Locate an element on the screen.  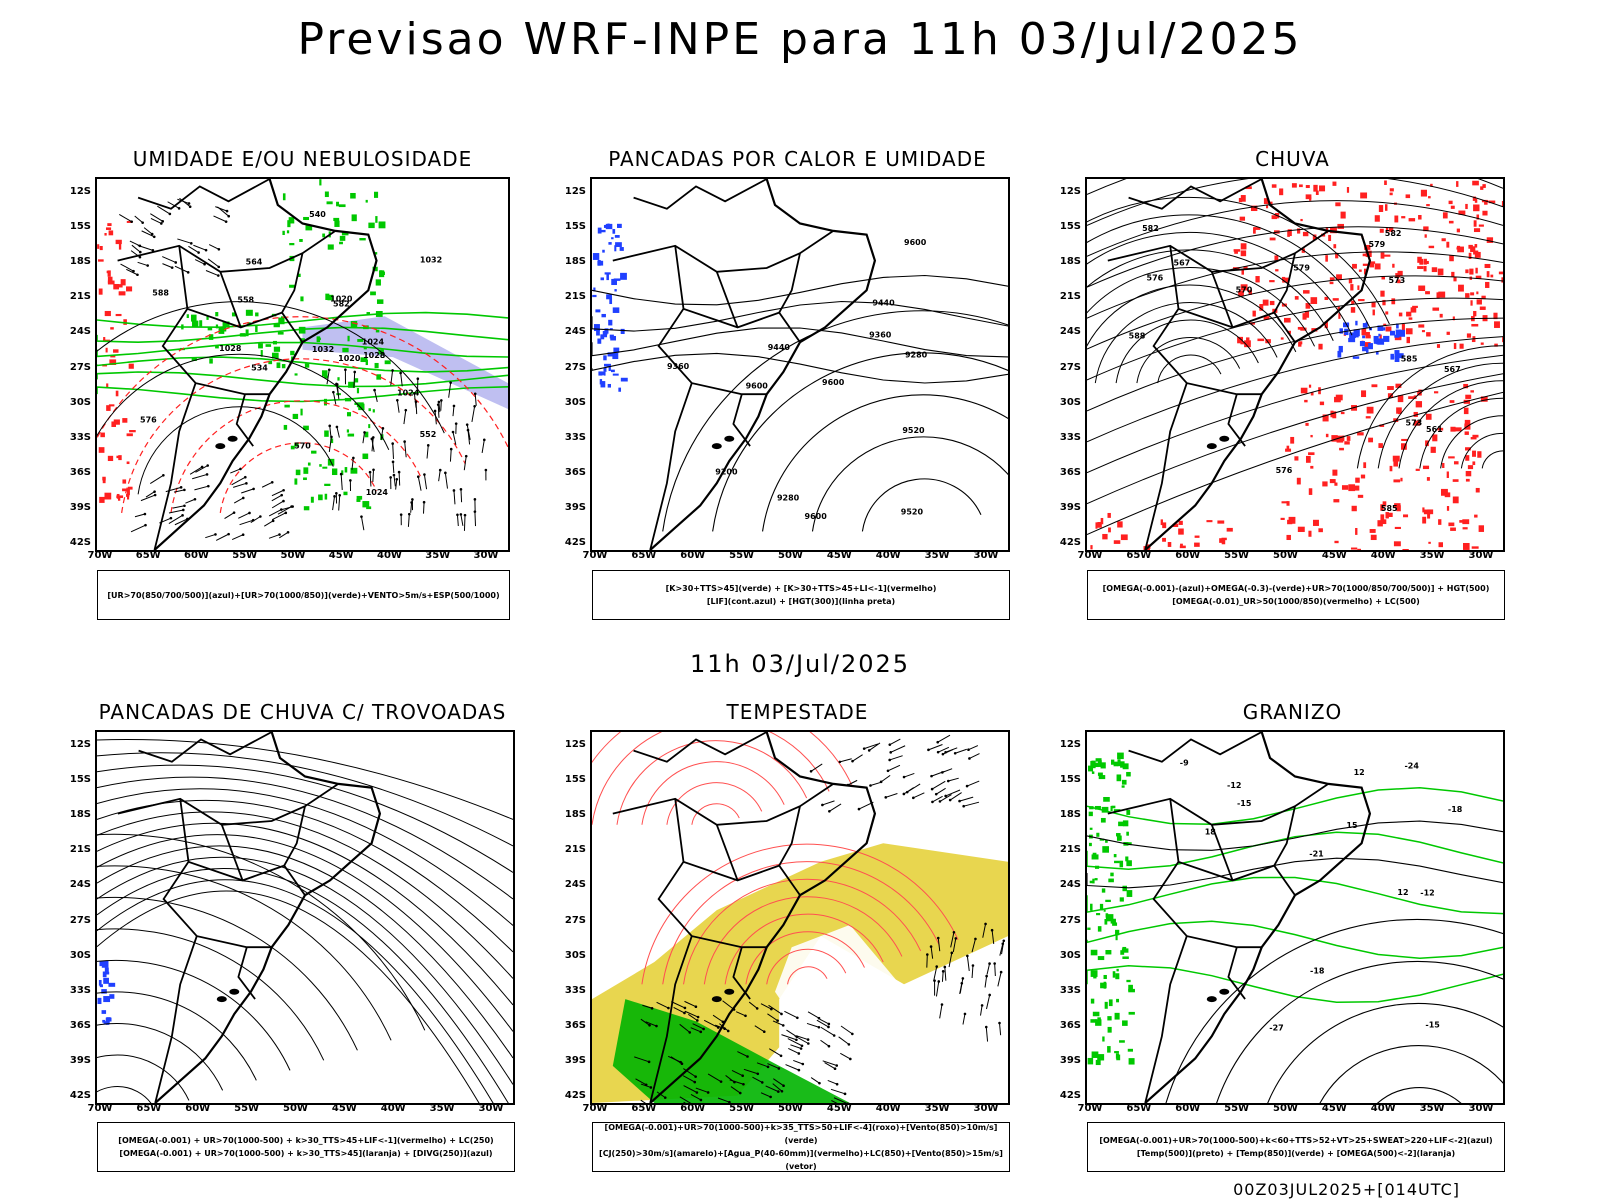
lat-tick-label: 27S is located at coordinates (575, 367).